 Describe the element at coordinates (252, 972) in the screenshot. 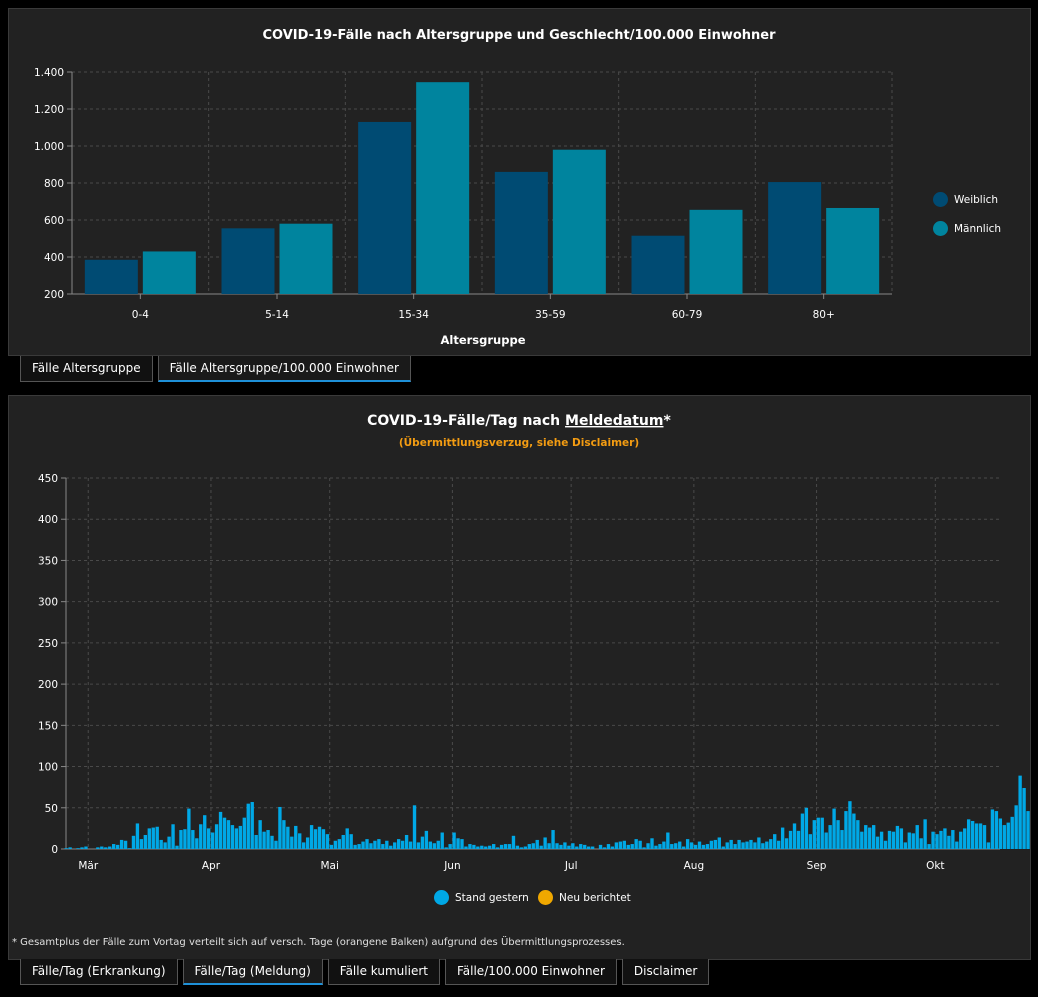

I see `tab-faelle-tag-meldung: Fälle/Tag (Meldung)` at that location.